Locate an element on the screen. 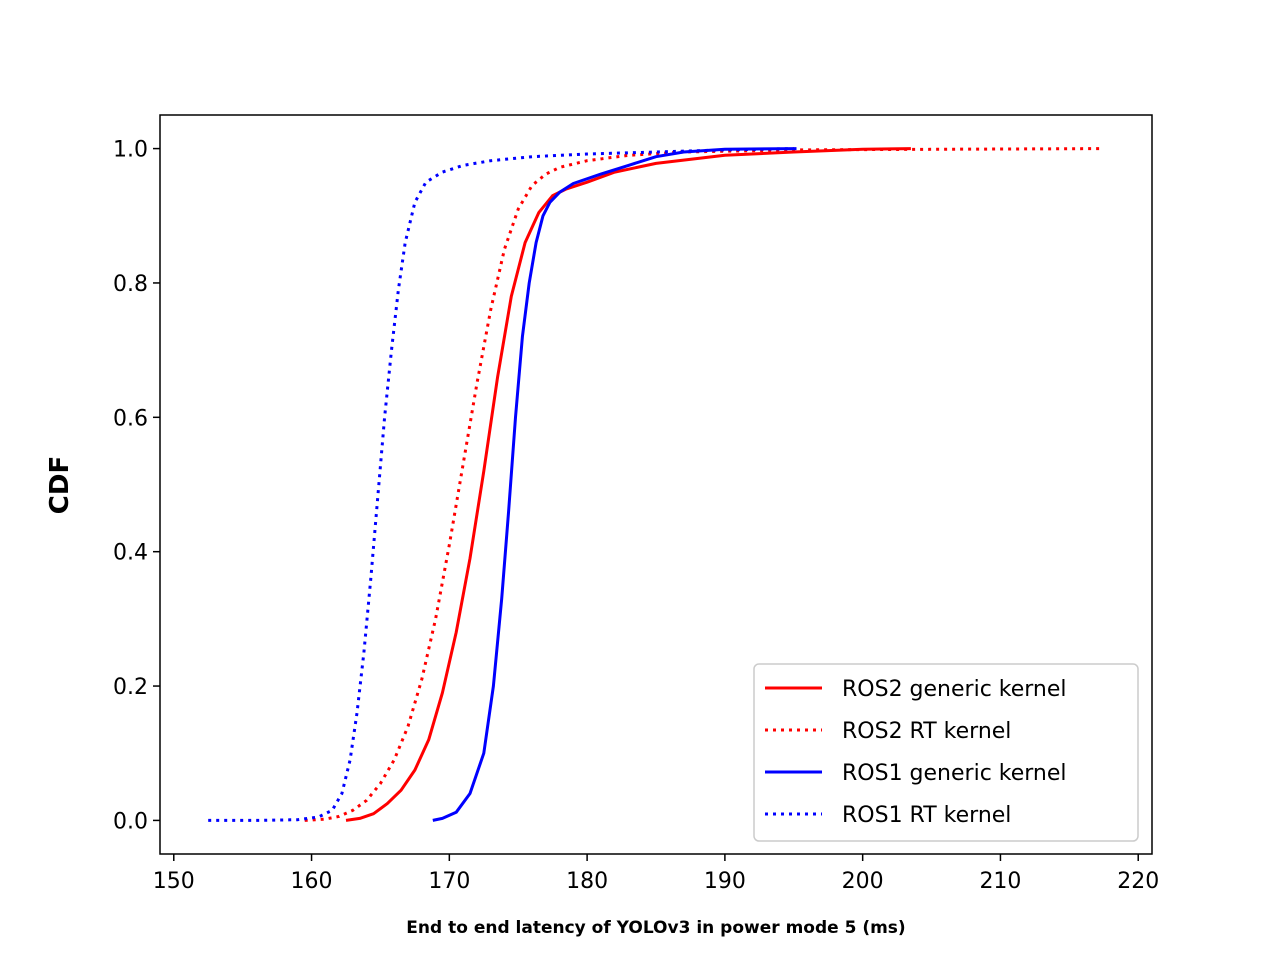 This screenshot has width=1280, height=960. x-tick-label: 220 is located at coordinates (1138, 881).